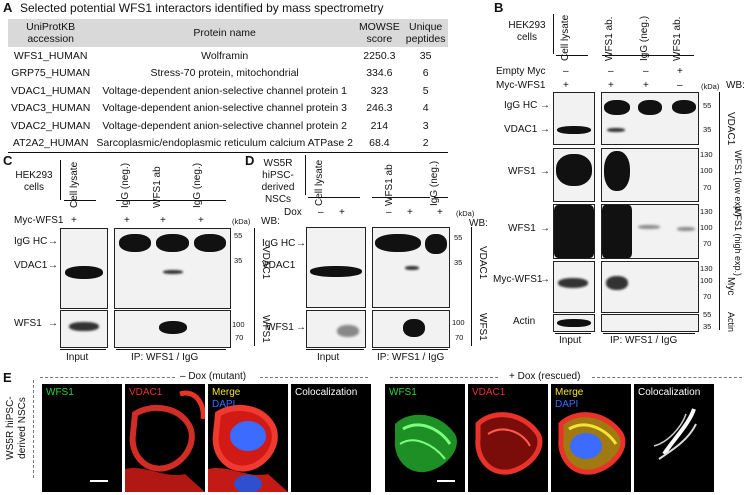 This screenshot has height=495, width=747. I want to click on blot-c-vdac1-input, so click(84, 268).